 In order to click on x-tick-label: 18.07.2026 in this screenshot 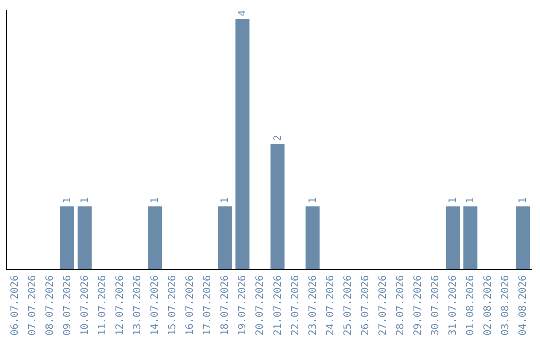, I will do `click(226, 306)`.